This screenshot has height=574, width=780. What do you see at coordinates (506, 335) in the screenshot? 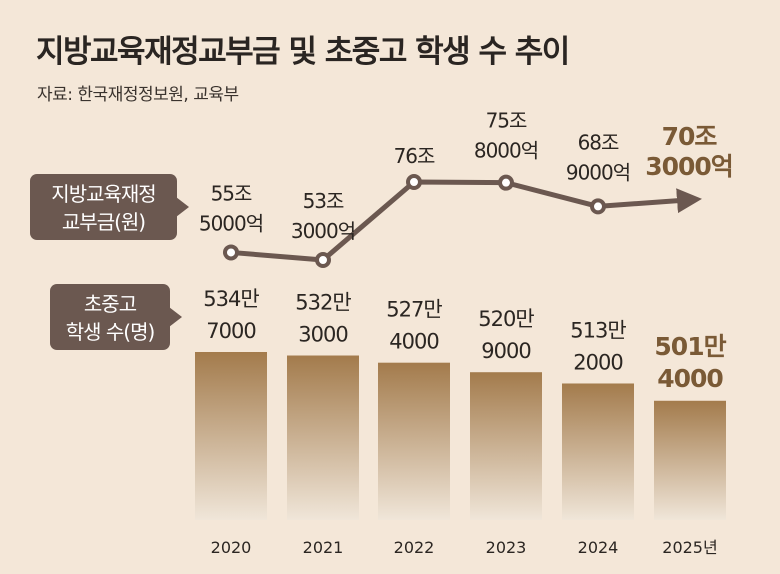
I see `bar-value-label: 520만 9000` at bounding box center [506, 335].